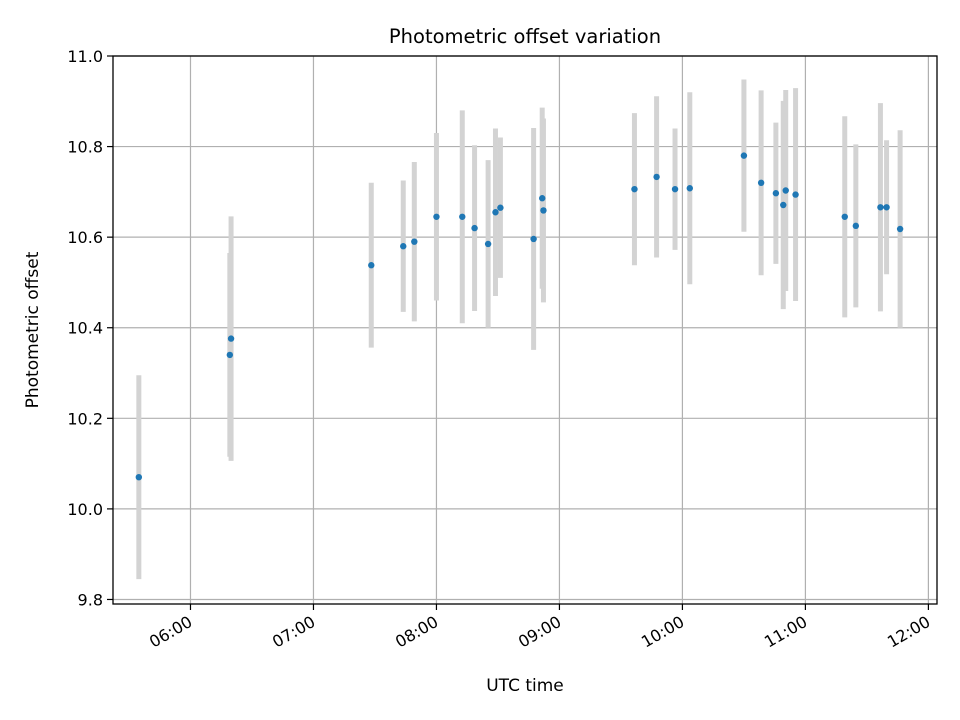  I want to click on y-axis-title: Photometric offset, so click(33, 329).